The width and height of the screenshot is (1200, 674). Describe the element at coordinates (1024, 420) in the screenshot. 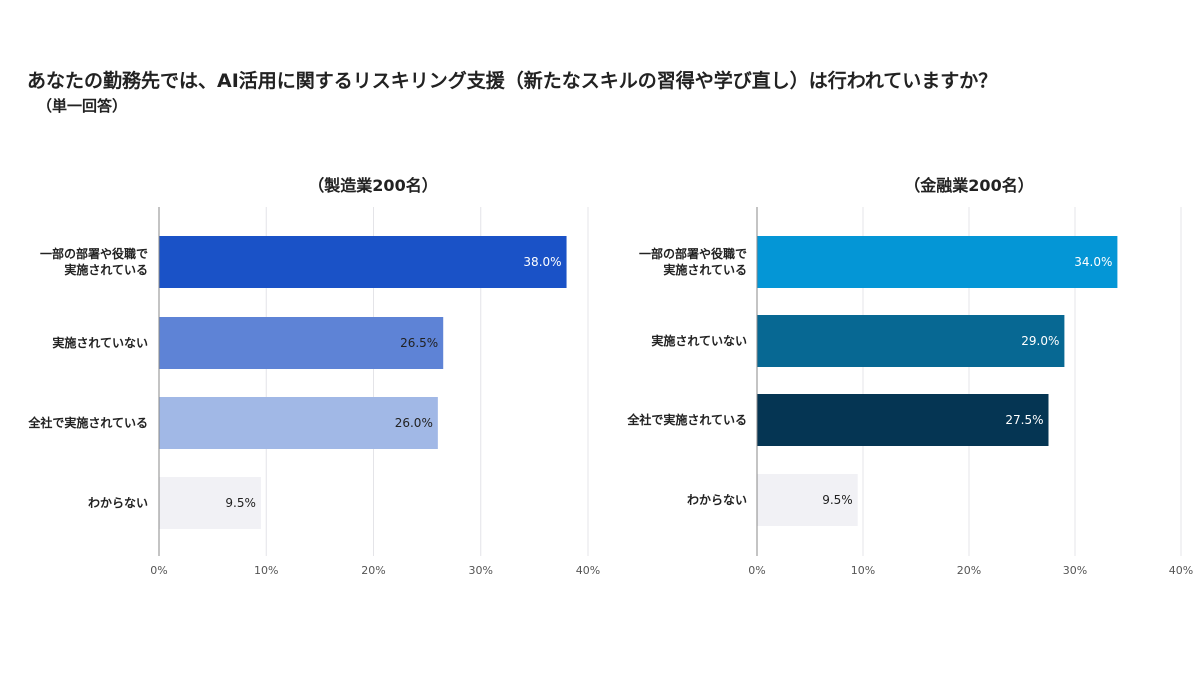

I see `data-label-finance-2: 27.5%` at that location.